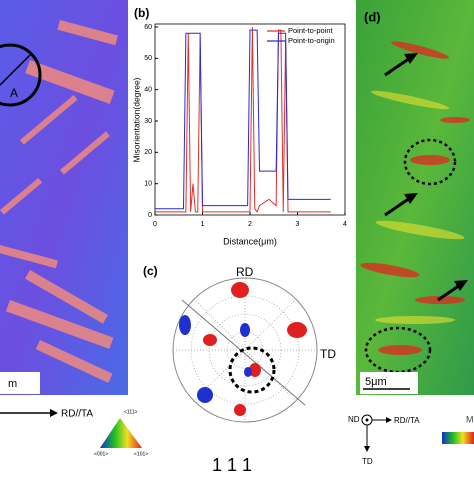 The image size is (474, 479). What do you see at coordinates (148, 121) in the screenshot?
I see `y-tick-label: 30` at bounding box center [148, 121].